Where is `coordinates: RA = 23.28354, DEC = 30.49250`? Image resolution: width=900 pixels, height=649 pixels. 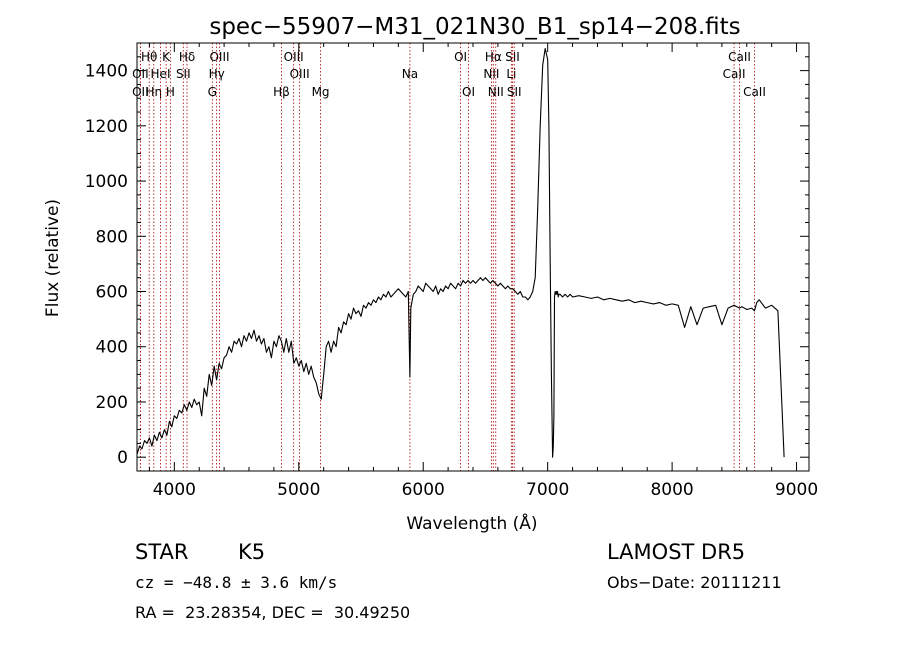 coordinates: RA = 23.28354, DEC = 30.49250 is located at coordinates (273, 612).